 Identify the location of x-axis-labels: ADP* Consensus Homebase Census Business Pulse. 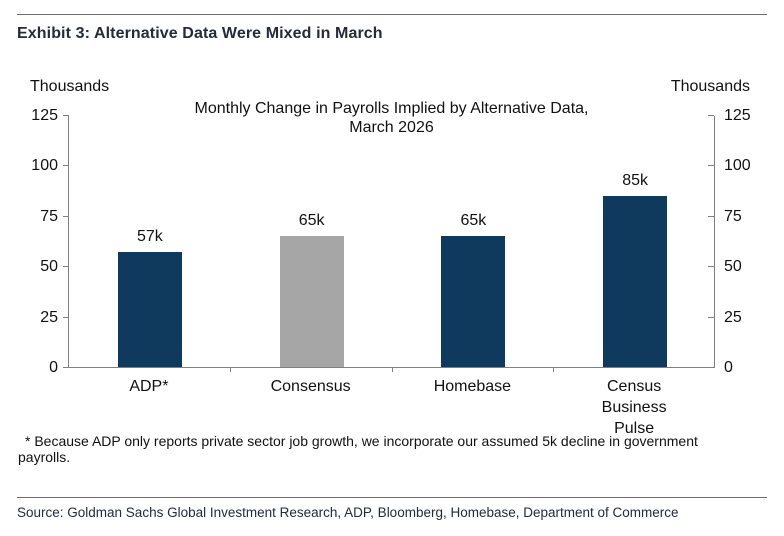
(391, 412).